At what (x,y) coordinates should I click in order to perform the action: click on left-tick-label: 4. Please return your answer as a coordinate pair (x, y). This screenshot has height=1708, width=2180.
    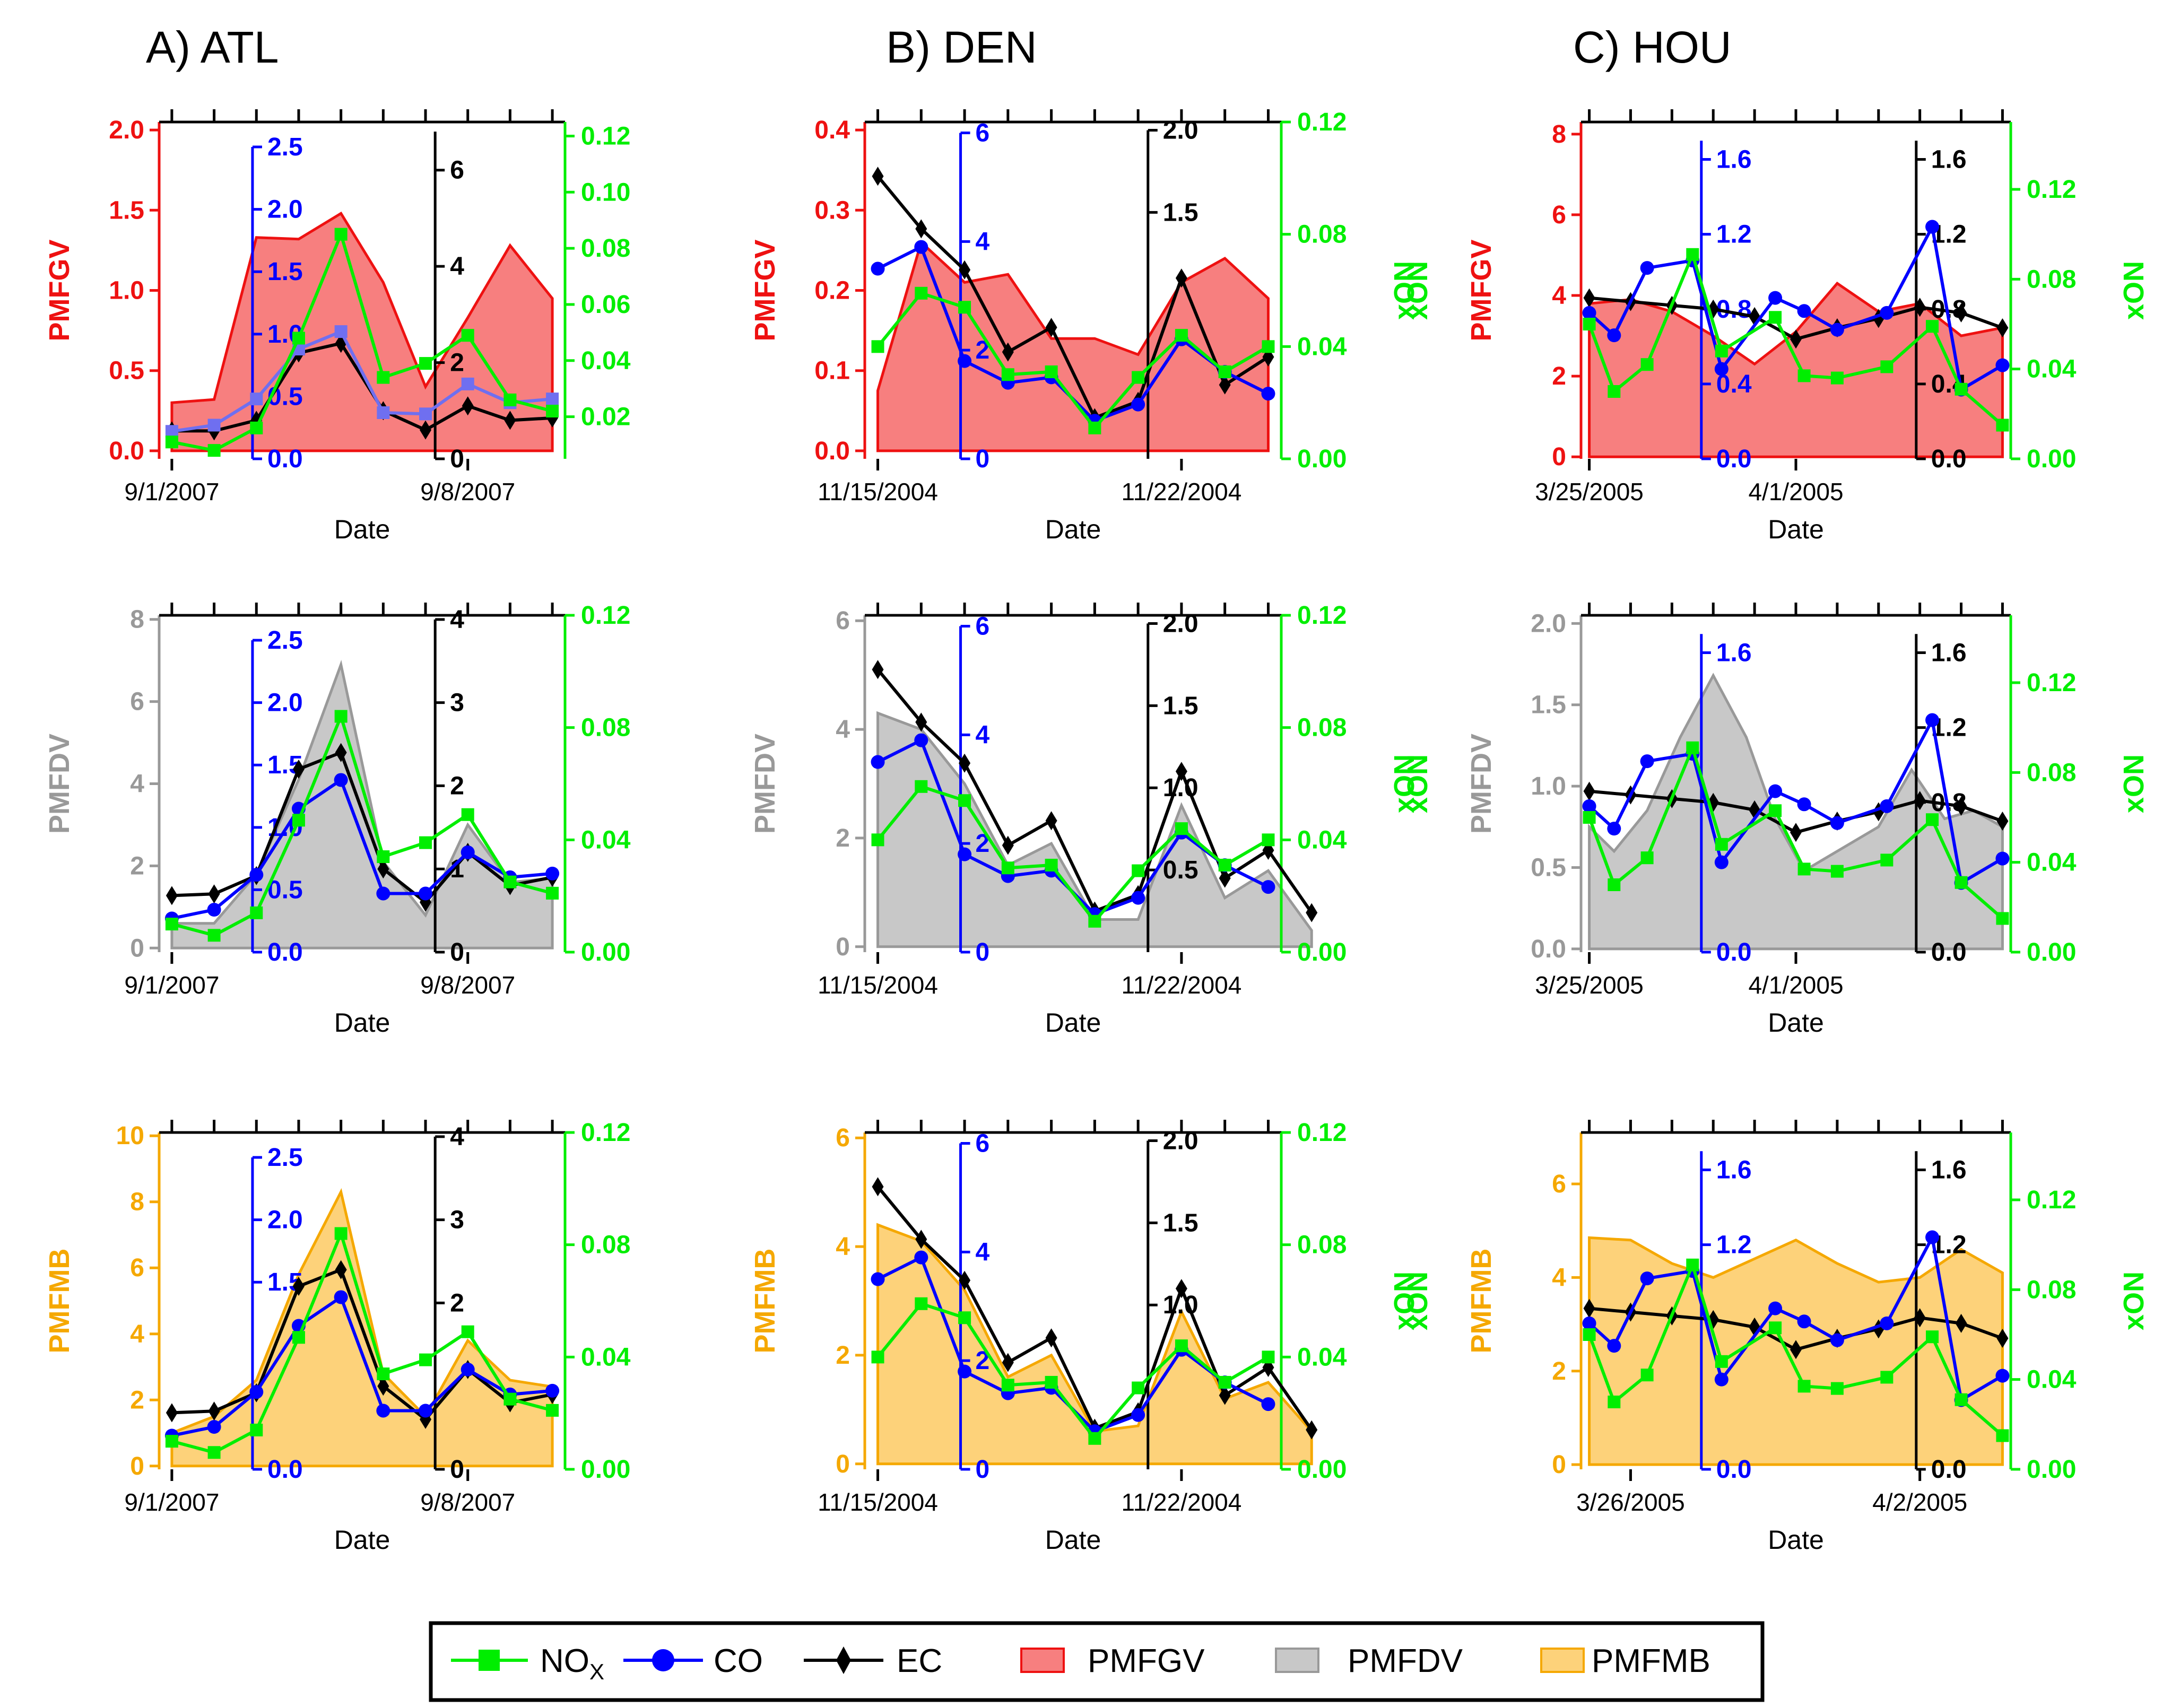
    Looking at the image, I should click on (1559, 296).